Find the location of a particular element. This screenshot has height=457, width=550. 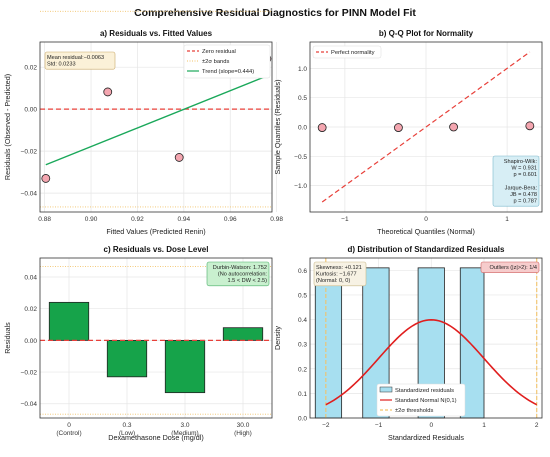

panel-title: a) Residuals vs. Fitted Values is located at coordinates (156, 33).